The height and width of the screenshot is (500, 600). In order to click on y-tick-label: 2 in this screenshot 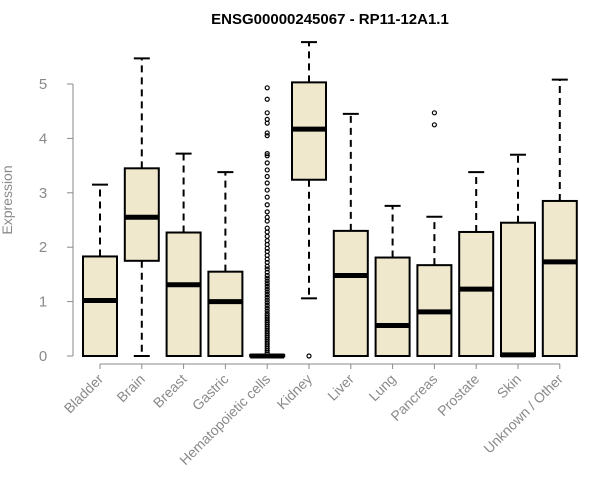, I will do `click(43, 247)`.